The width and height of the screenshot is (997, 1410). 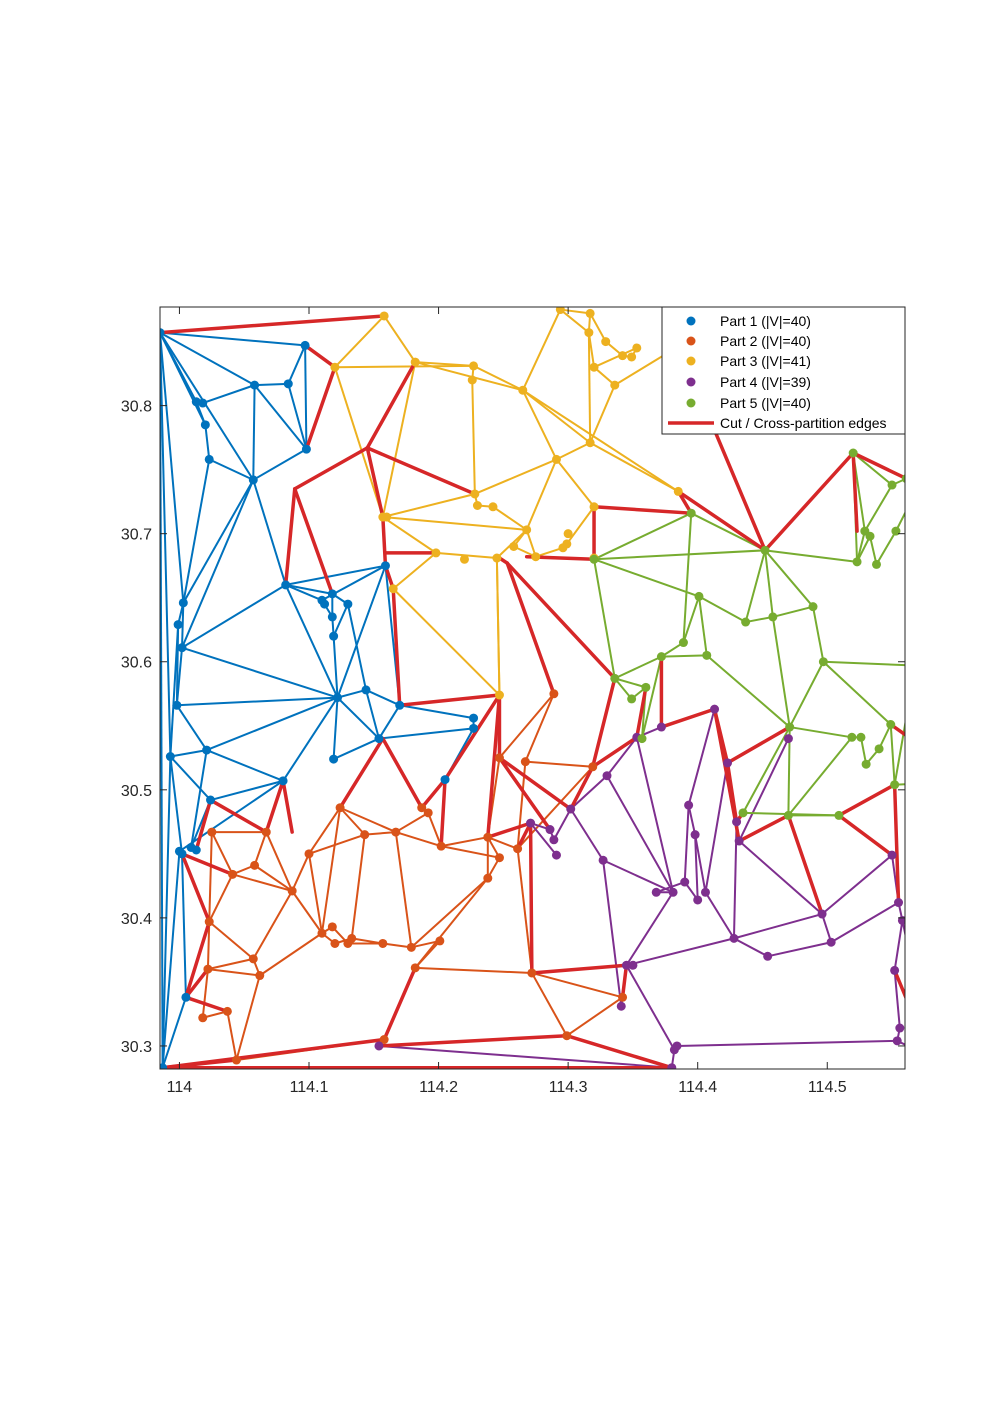 I want to click on x-tick-label: 114, so click(x=180, y=1087).